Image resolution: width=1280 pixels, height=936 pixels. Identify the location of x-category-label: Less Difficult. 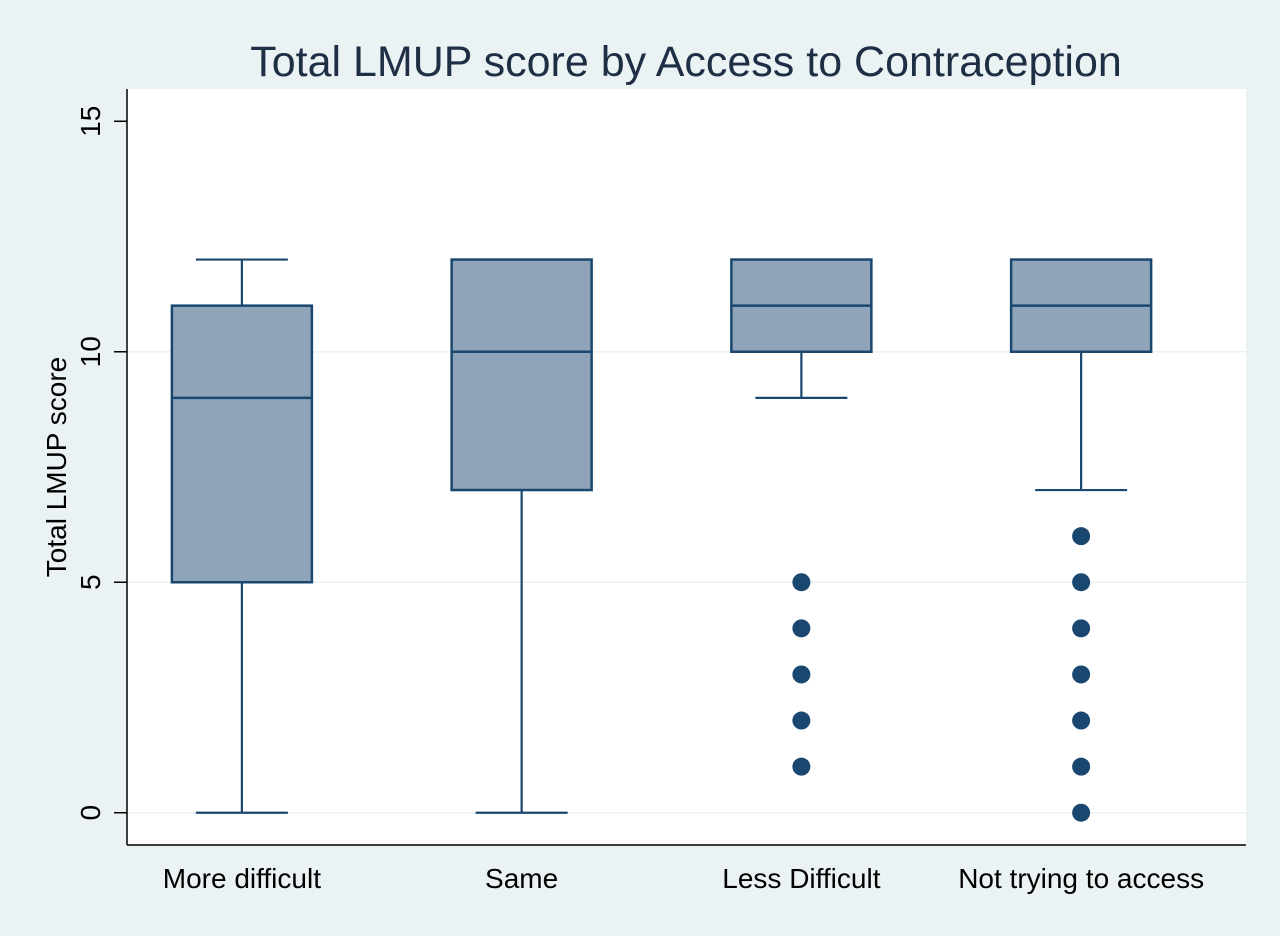
(801, 878).